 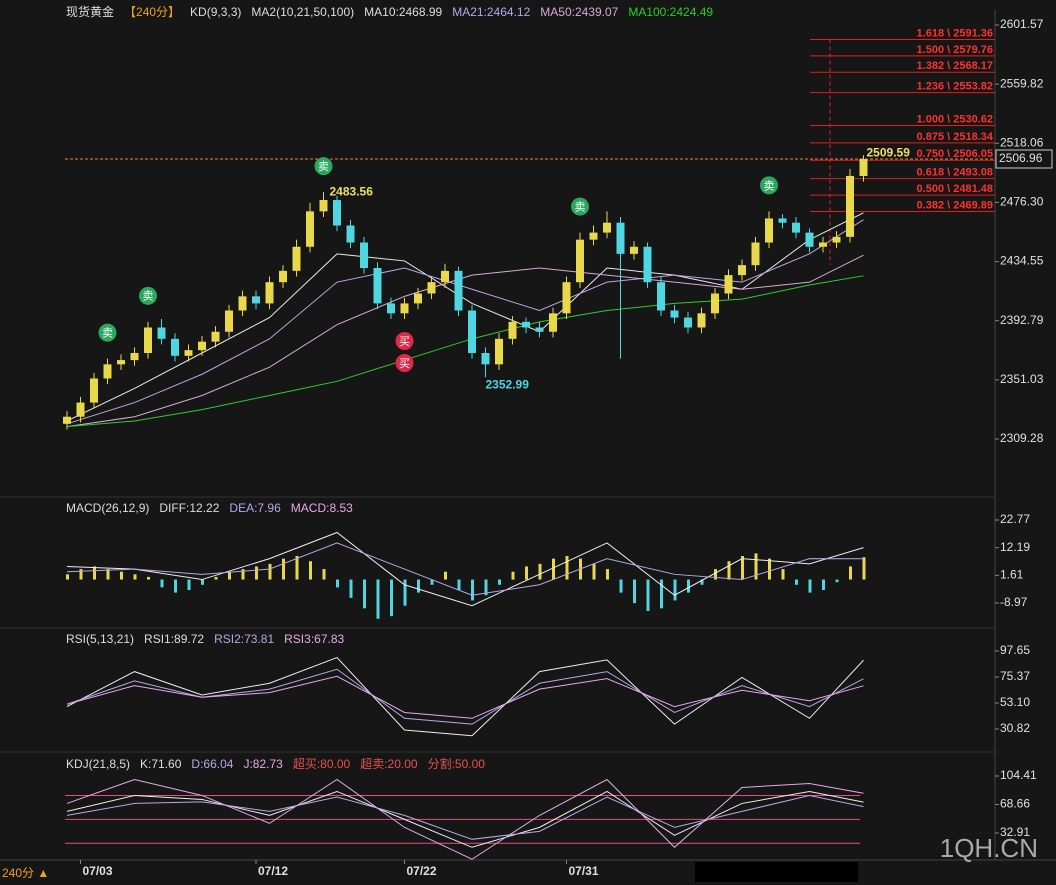 What do you see at coordinates (1022, 24) in the screenshot?
I see `y-tick-label: 2601.57` at bounding box center [1022, 24].